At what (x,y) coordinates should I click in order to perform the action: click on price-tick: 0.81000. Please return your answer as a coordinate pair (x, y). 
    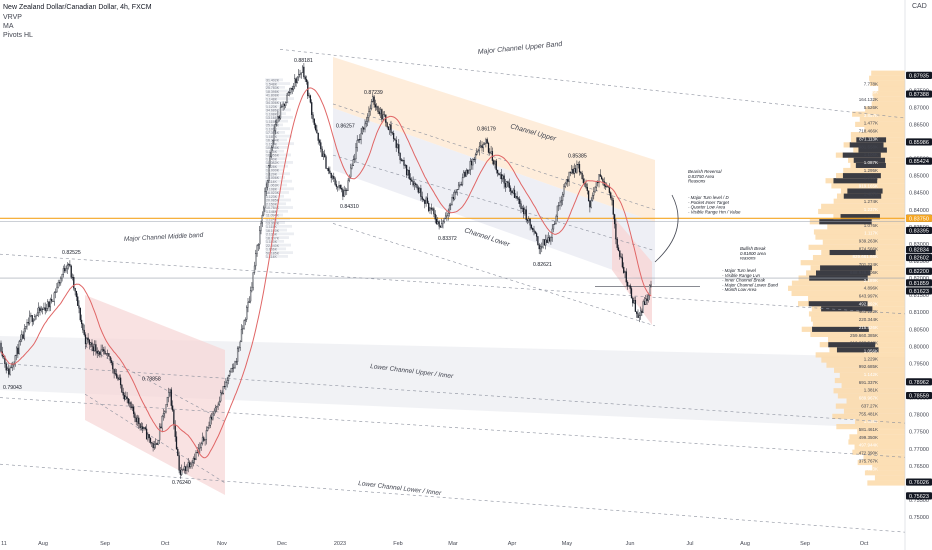
    Looking at the image, I should click on (919, 313).